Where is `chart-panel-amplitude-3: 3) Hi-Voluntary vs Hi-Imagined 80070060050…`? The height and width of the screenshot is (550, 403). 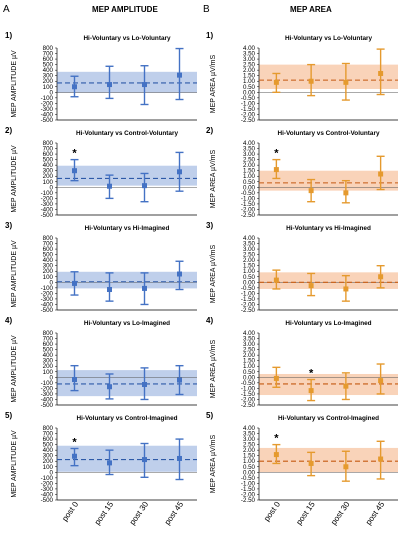
chart-panel-amplitude-3: 3) Hi-Voluntary vs Hi-Imagined 80070060050… is located at coordinates (101, 267).